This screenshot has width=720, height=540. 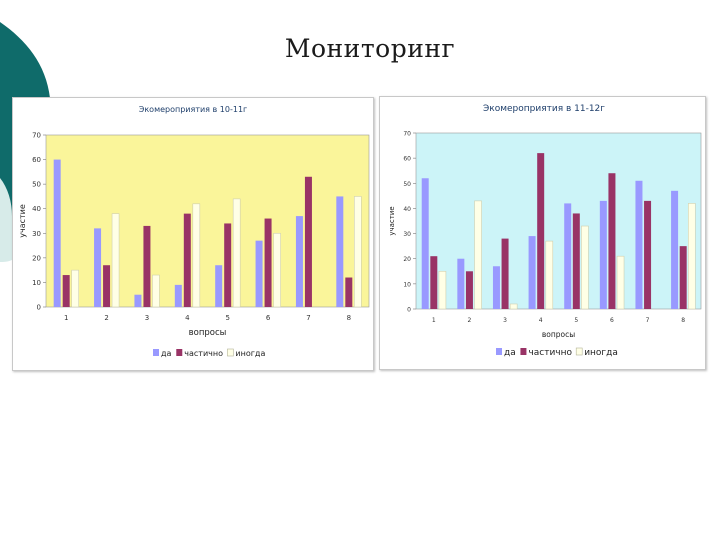 I want to click on x-tick-label: 6, so click(x=268, y=318).